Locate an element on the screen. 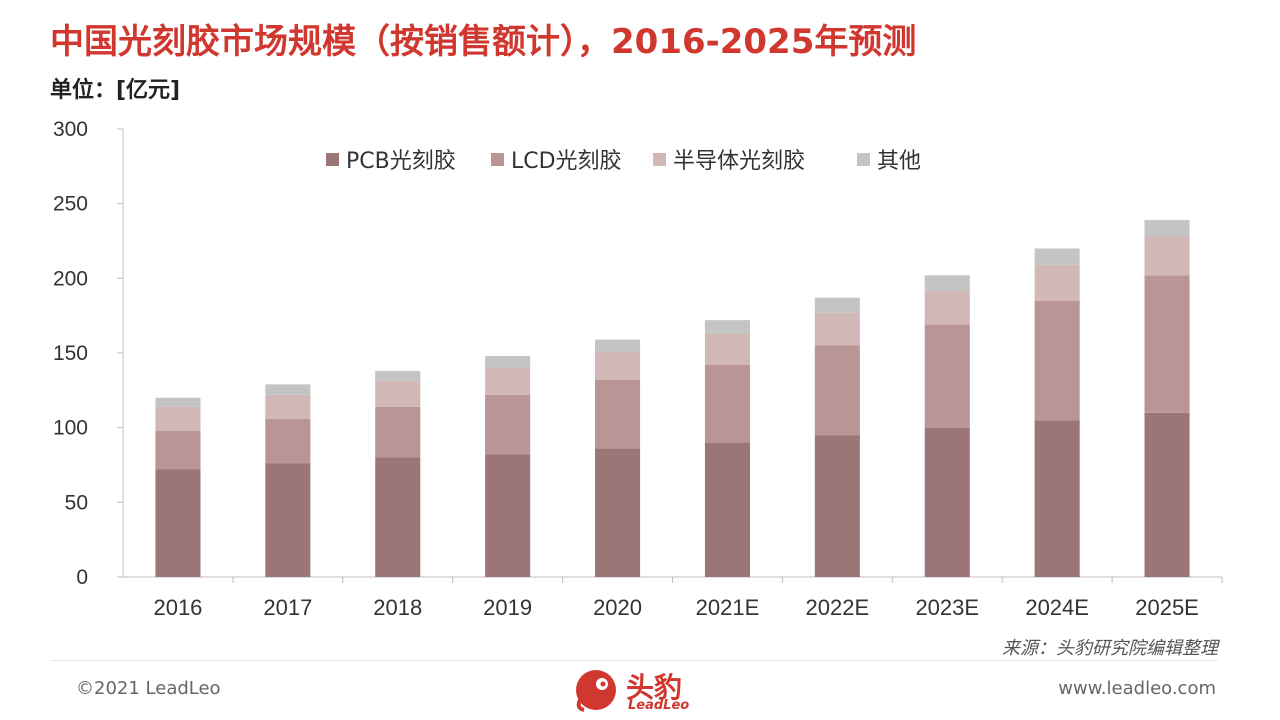  legend-label: PCB光刻胶 is located at coordinates (401, 161).